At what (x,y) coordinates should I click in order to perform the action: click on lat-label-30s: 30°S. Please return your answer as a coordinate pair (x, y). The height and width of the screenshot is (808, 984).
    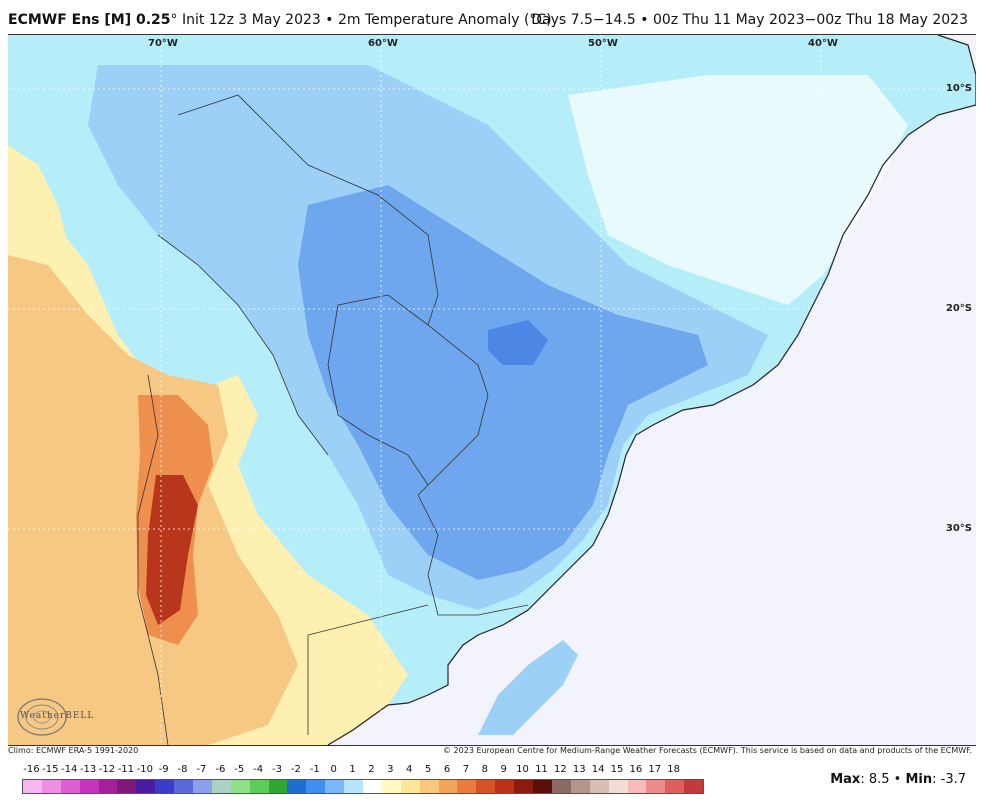
    Looking at the image, I should click on (958, 528).